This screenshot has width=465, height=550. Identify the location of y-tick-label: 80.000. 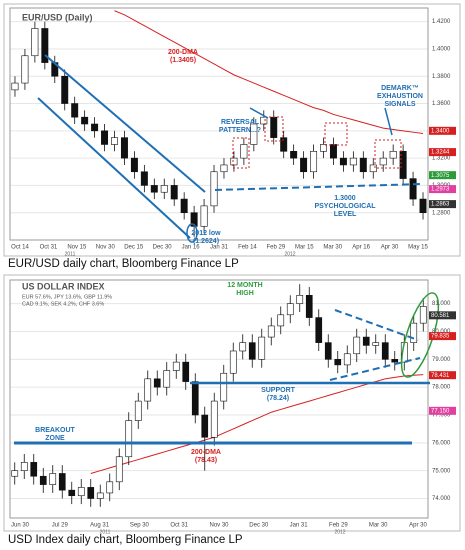
(441, 332).